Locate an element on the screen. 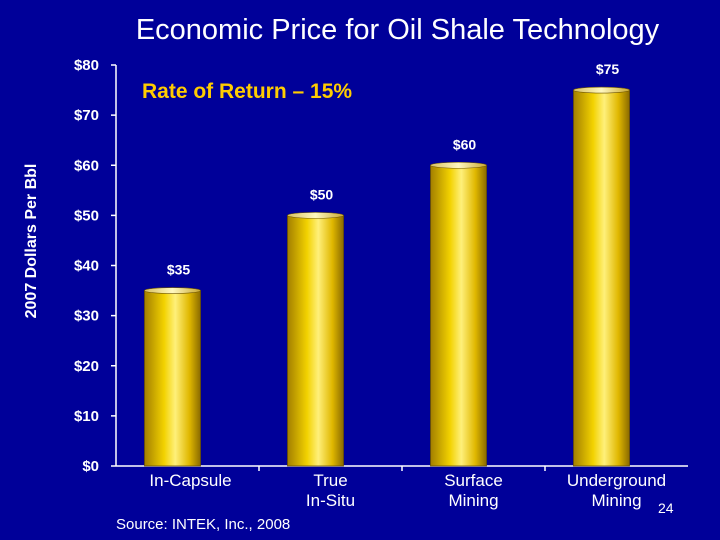 The image size is (720, 540). y-tick-label: $80 is located at coordinates (86, 65).